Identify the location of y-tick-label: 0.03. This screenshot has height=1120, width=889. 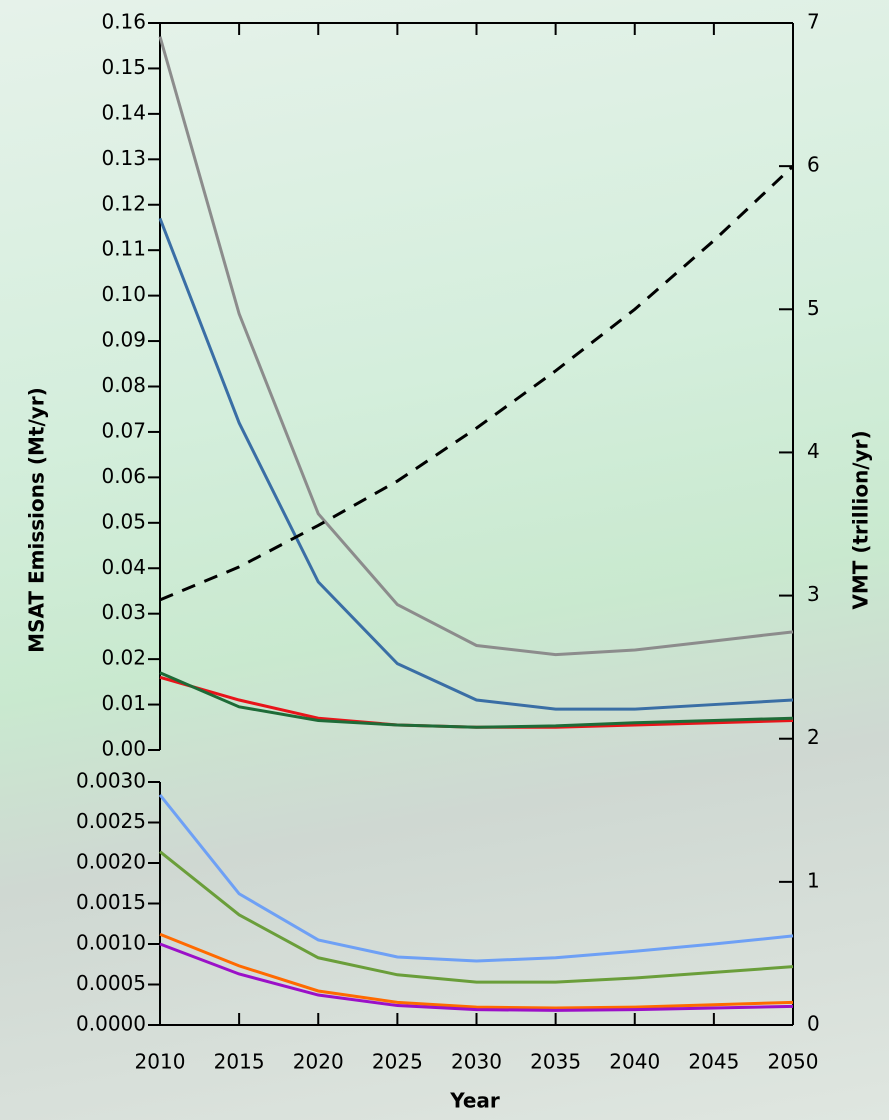
(123, 612).